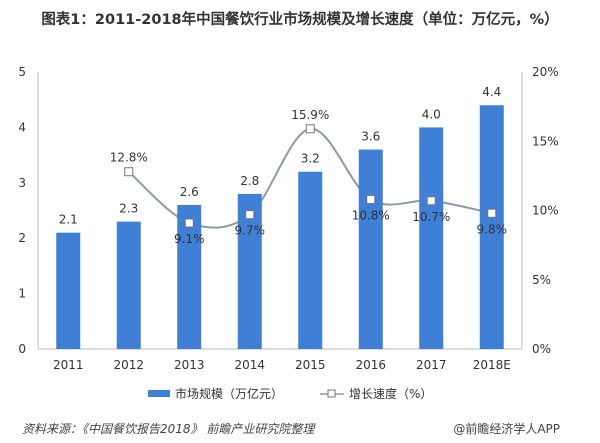 The height and width of the screenshot is (443, 600). Describe the element at coordinates (250, 231) in the screenshot. I see `line-value-label: 9.7%` at that location.